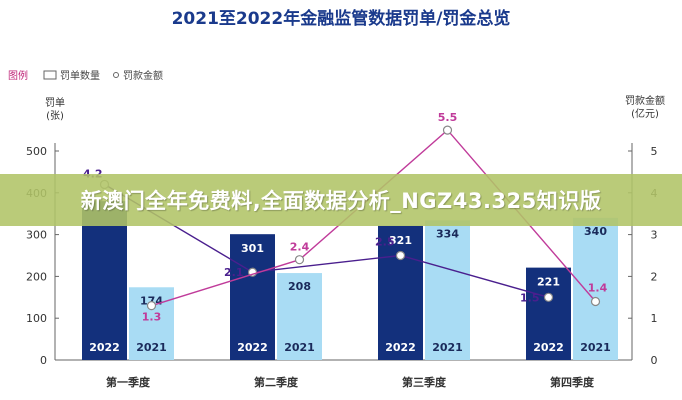 Image resolution: width=682 pixels, height=400 pixels. Describe the element at coordinates (645, 113) in the screenshot. I see `y-axis-right-title: (亿元)` at that location.